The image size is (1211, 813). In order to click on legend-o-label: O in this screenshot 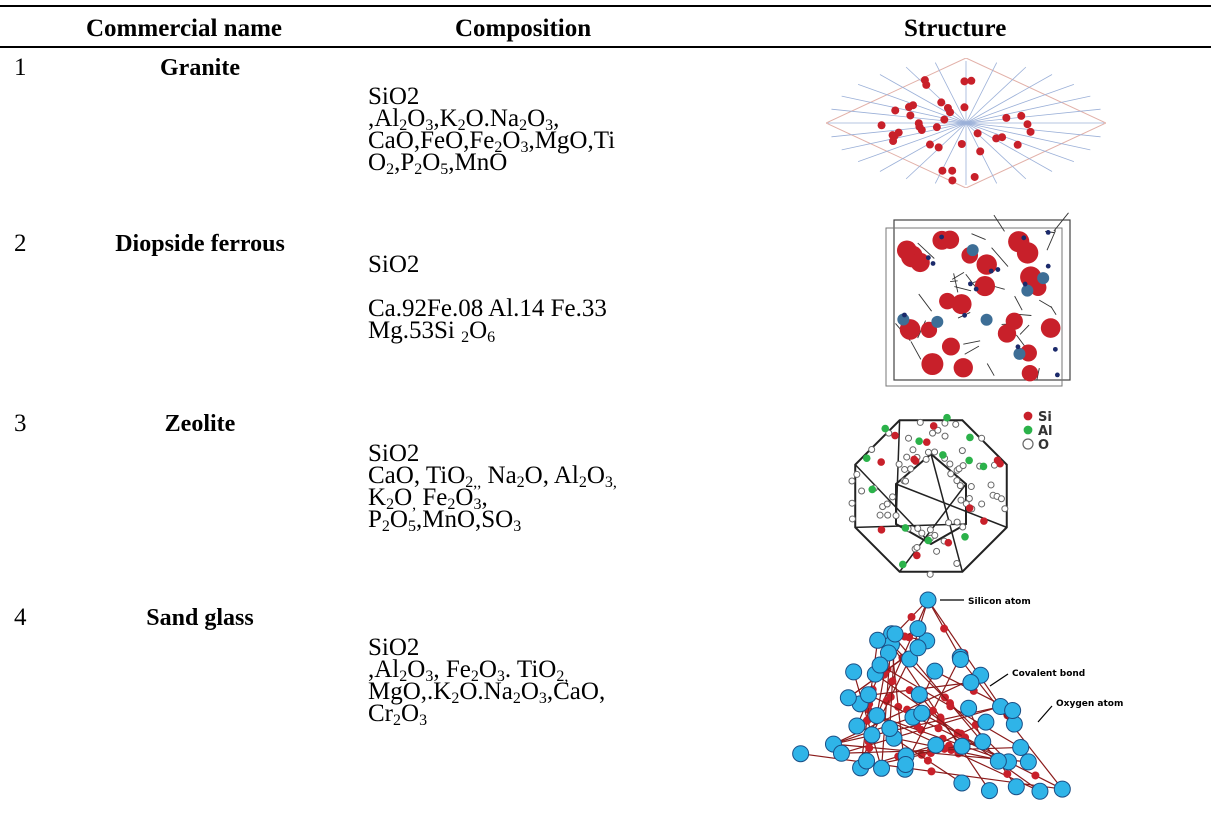, I will do `click(1043, 445)`.